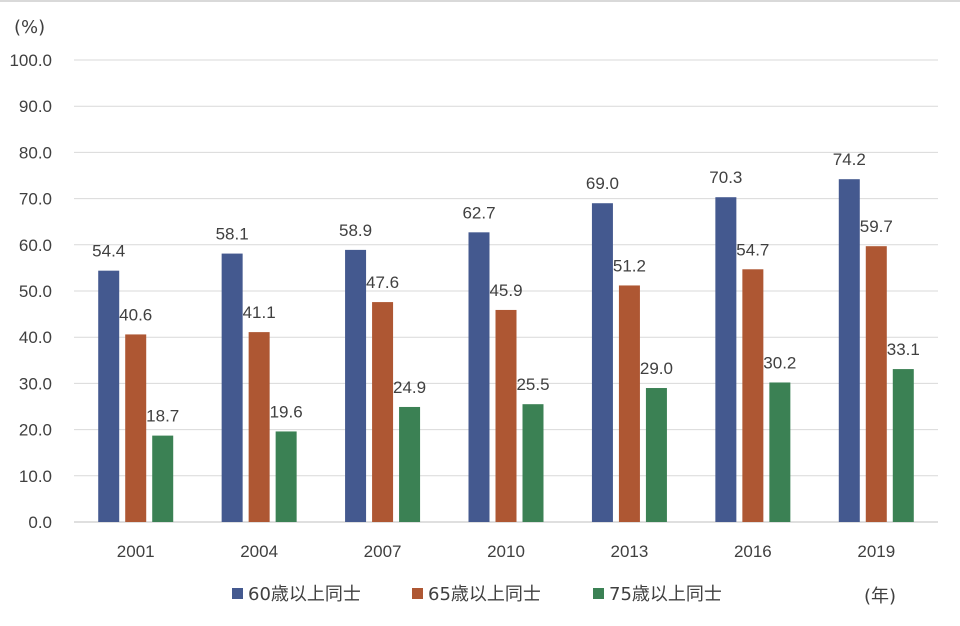  Describe the element at coordinates (35, 476) in the screenshot. I see `y-tick-label: 10.0` at that location.